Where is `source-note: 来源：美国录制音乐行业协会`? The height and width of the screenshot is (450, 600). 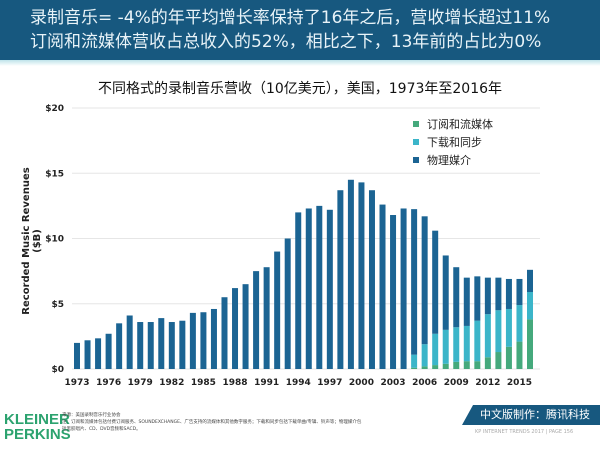 source-note: 来源：美国录制音乐行业协会 is located at coordinates (91, 415).